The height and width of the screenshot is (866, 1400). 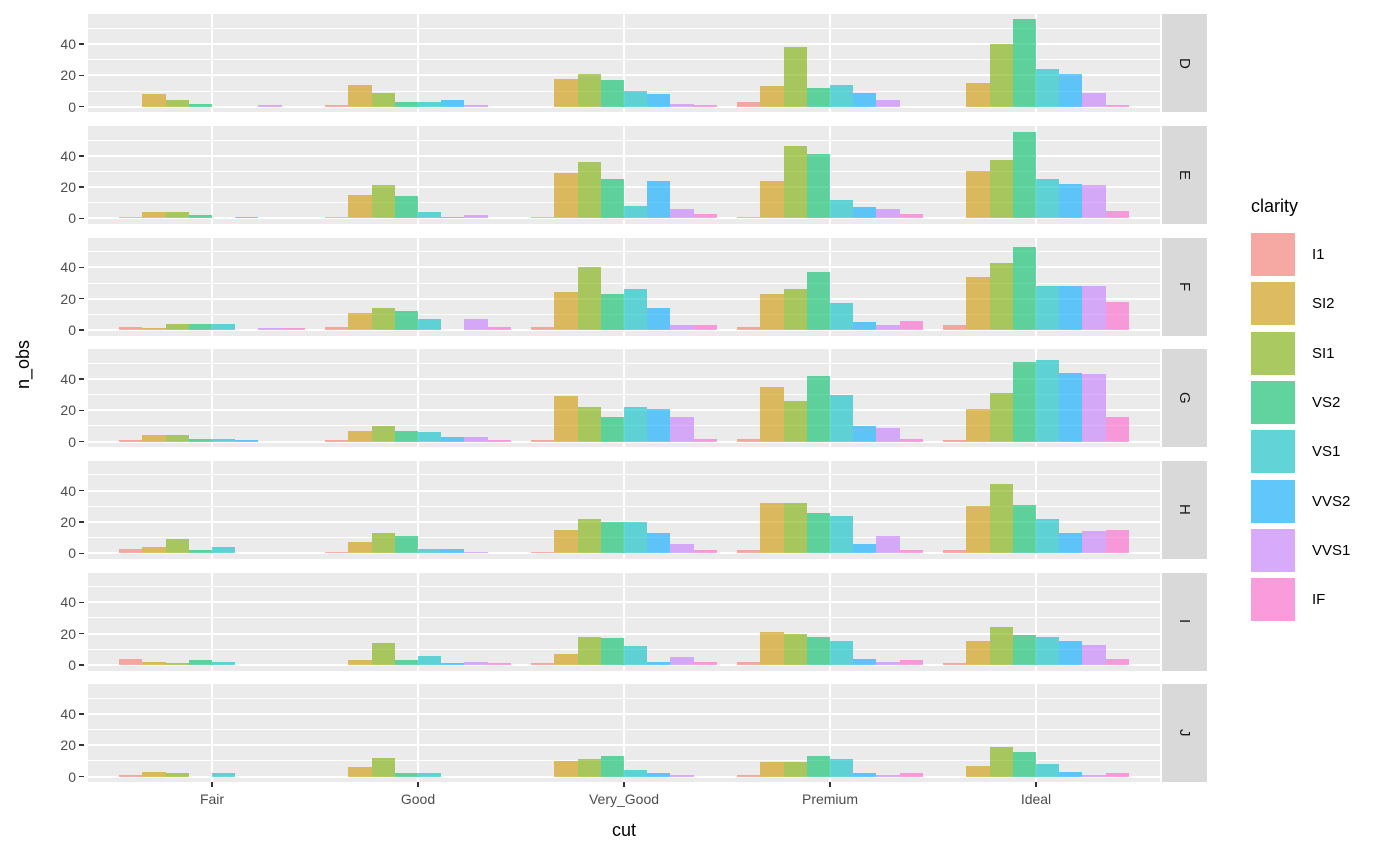 What do you see at coordinates (383, 99) in the screenshot?
I see `bar-D-Good-SI1` at bounding box center [383, 99].